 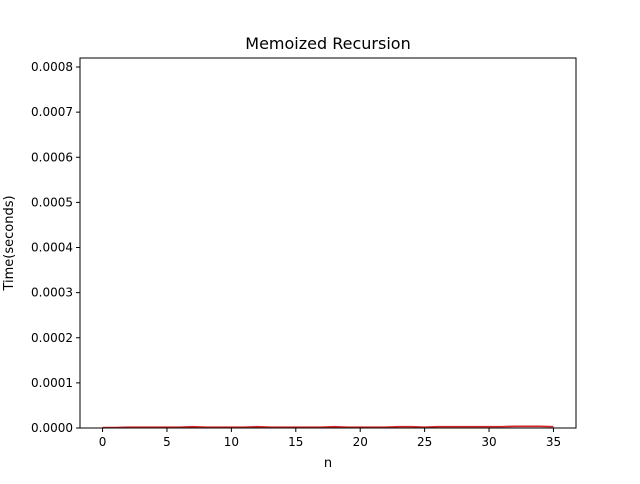 What do you see at coordinates (330, 438) in the screenshot?
I see `x-axis: 0 5 10 15 20 25 30 35` at bounding box center [330, 438].